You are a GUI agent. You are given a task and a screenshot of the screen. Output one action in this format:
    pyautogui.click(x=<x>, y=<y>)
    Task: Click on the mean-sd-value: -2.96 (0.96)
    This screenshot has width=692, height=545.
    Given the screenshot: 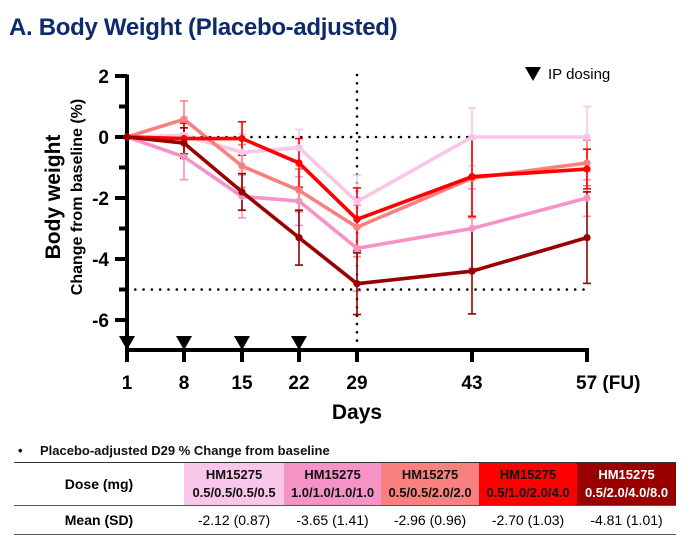 What is the action you would take?
    pyautogui.click(x=430, y=520)
    